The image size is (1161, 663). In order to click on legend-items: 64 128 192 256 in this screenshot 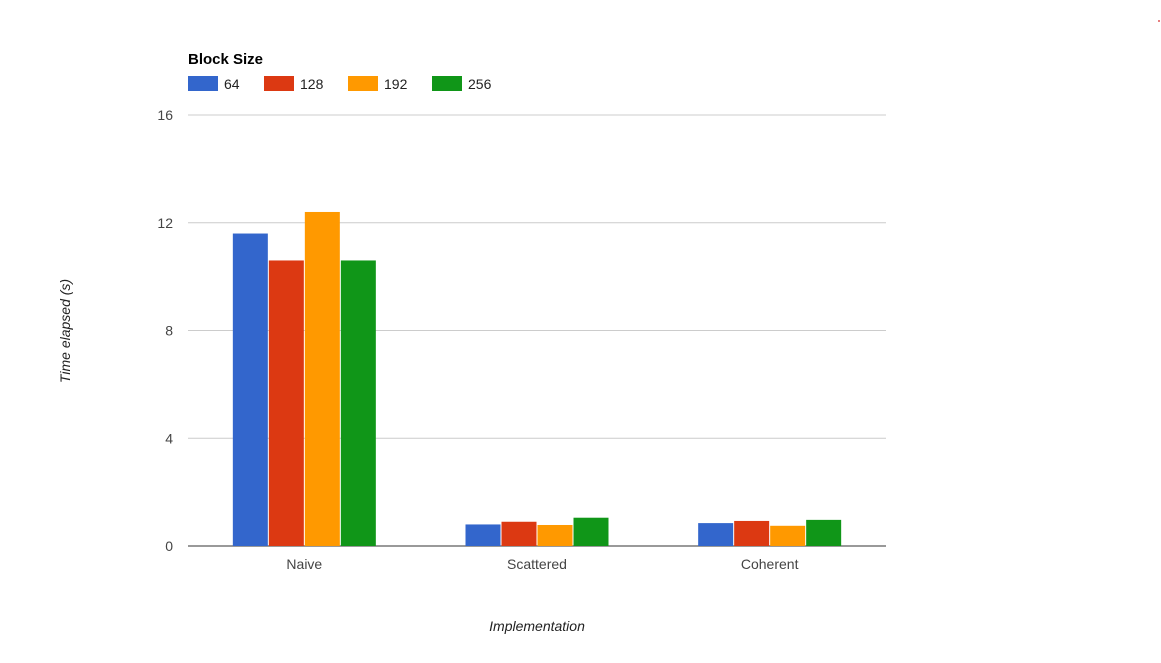, I will do `click(340, 84)`.